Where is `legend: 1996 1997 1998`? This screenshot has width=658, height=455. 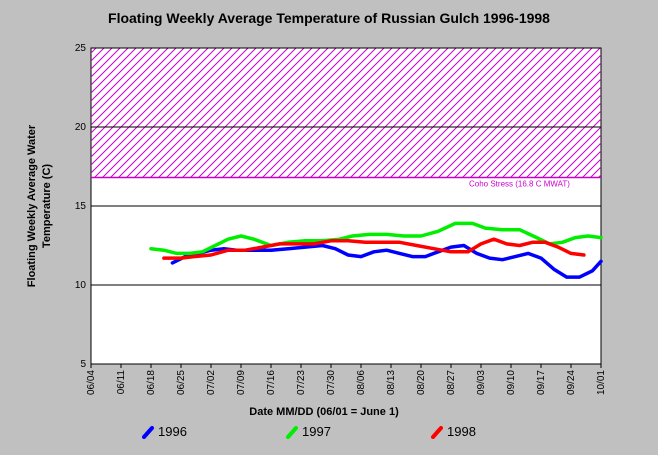 legend: 1996 1997 1998 is located at coordinates (329, 434).